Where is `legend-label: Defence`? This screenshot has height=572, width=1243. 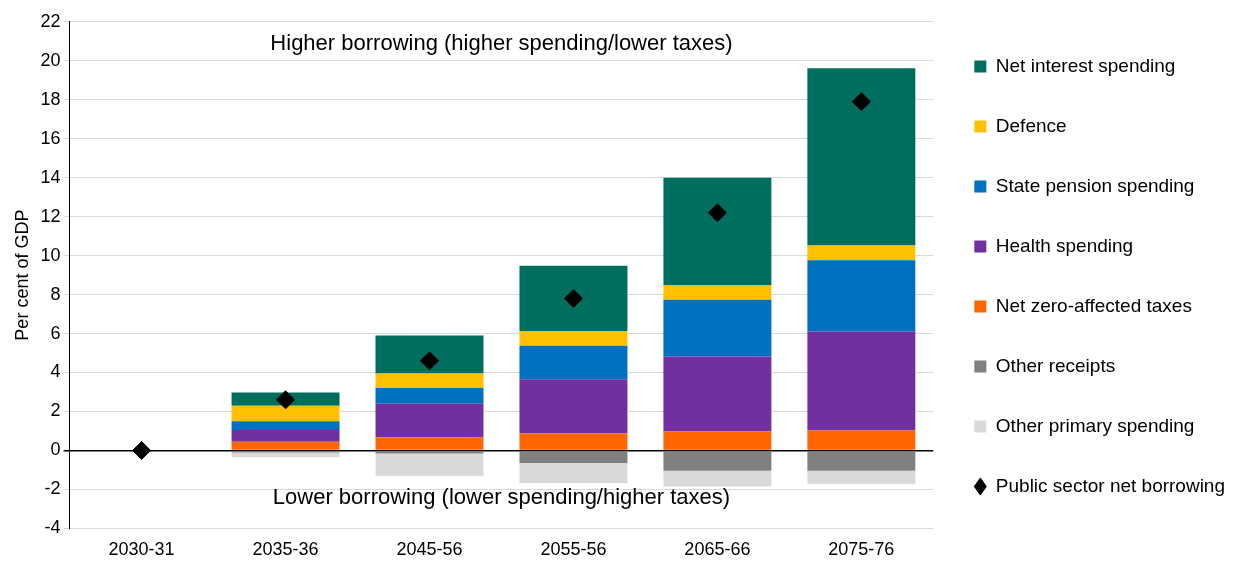 legend-label: Defence is located at coordinates (1031, 125).